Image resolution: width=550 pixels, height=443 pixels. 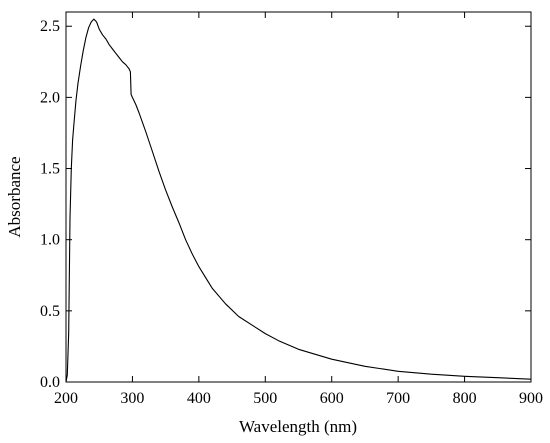 I want to click on x-tick-label: 800, so click(x=465, y=398).